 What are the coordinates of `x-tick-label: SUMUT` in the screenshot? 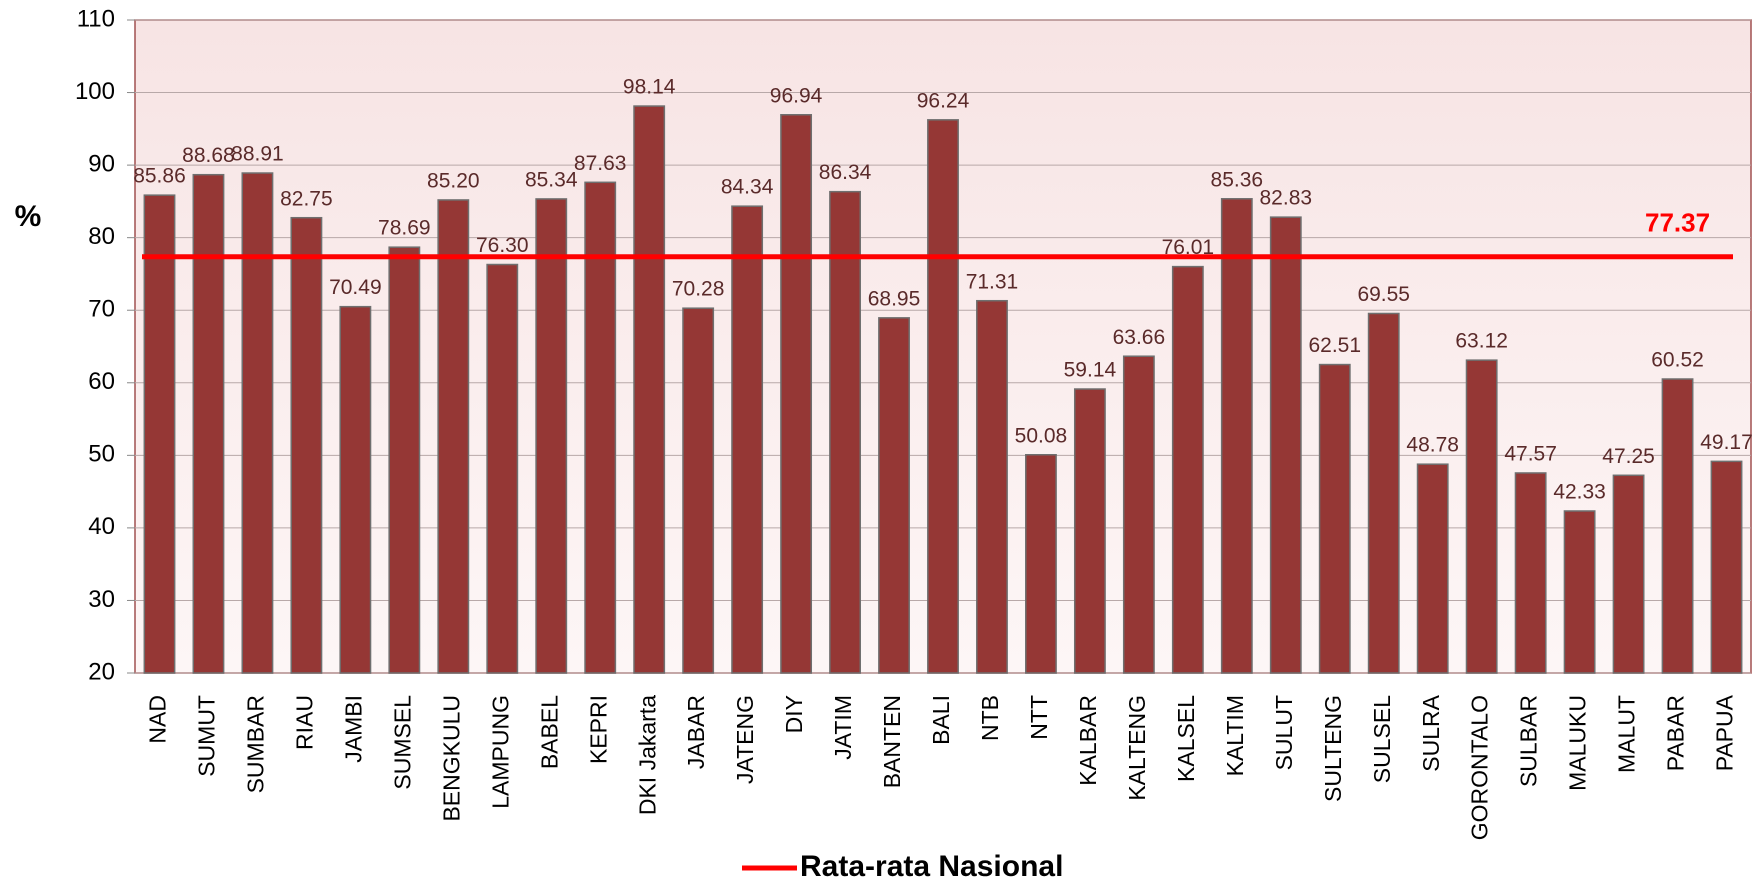 It's located at (207, 736).